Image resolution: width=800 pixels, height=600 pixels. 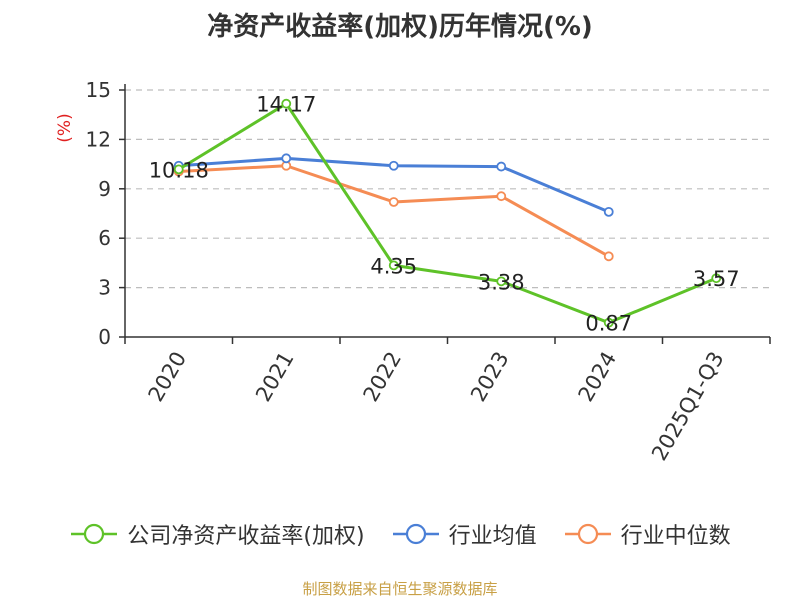 What do you see at coordinates (394, 211) in the screenshot?
I see `series-line` at bounding box center [394, 211].